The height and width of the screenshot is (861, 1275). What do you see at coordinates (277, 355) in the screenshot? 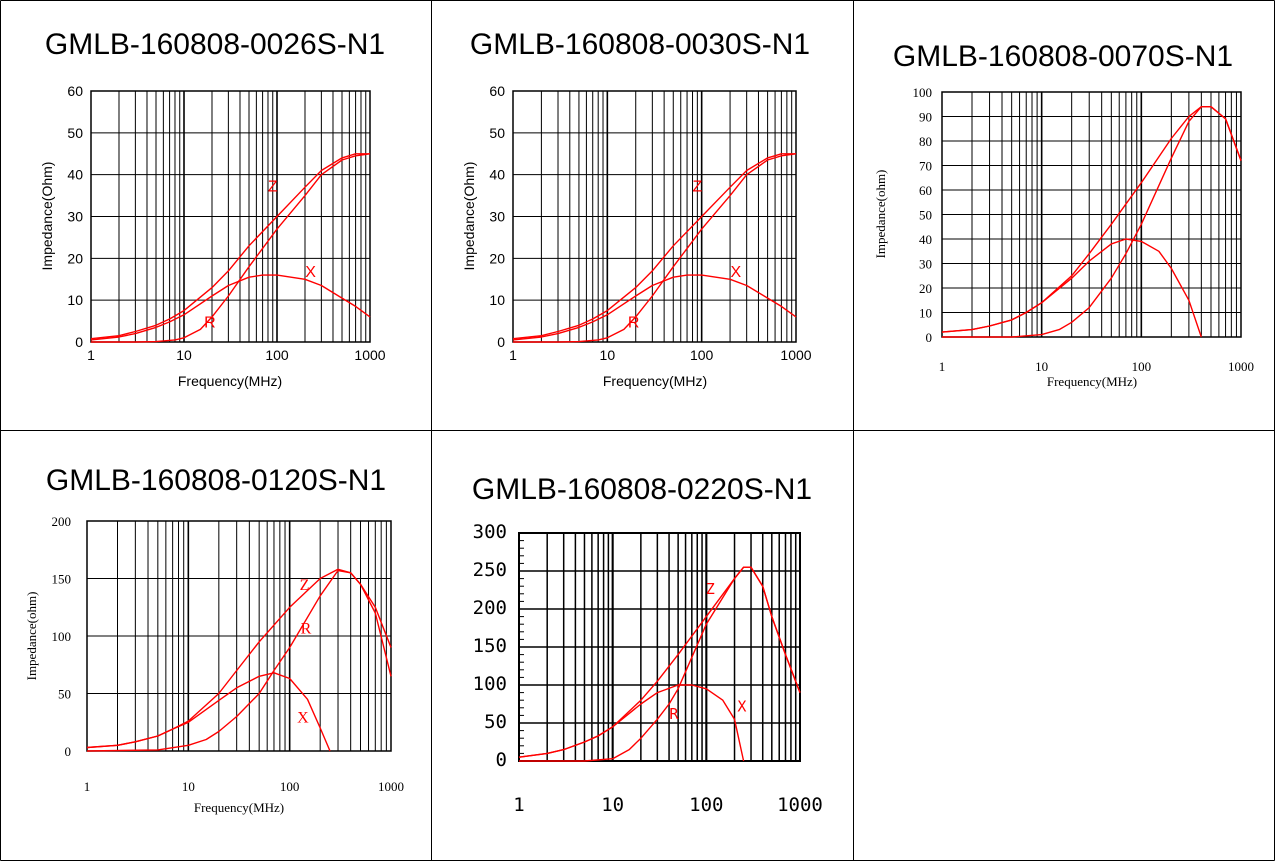
I see `x-tick-label-0026s-2: 100` at bounding box center [277, 355].